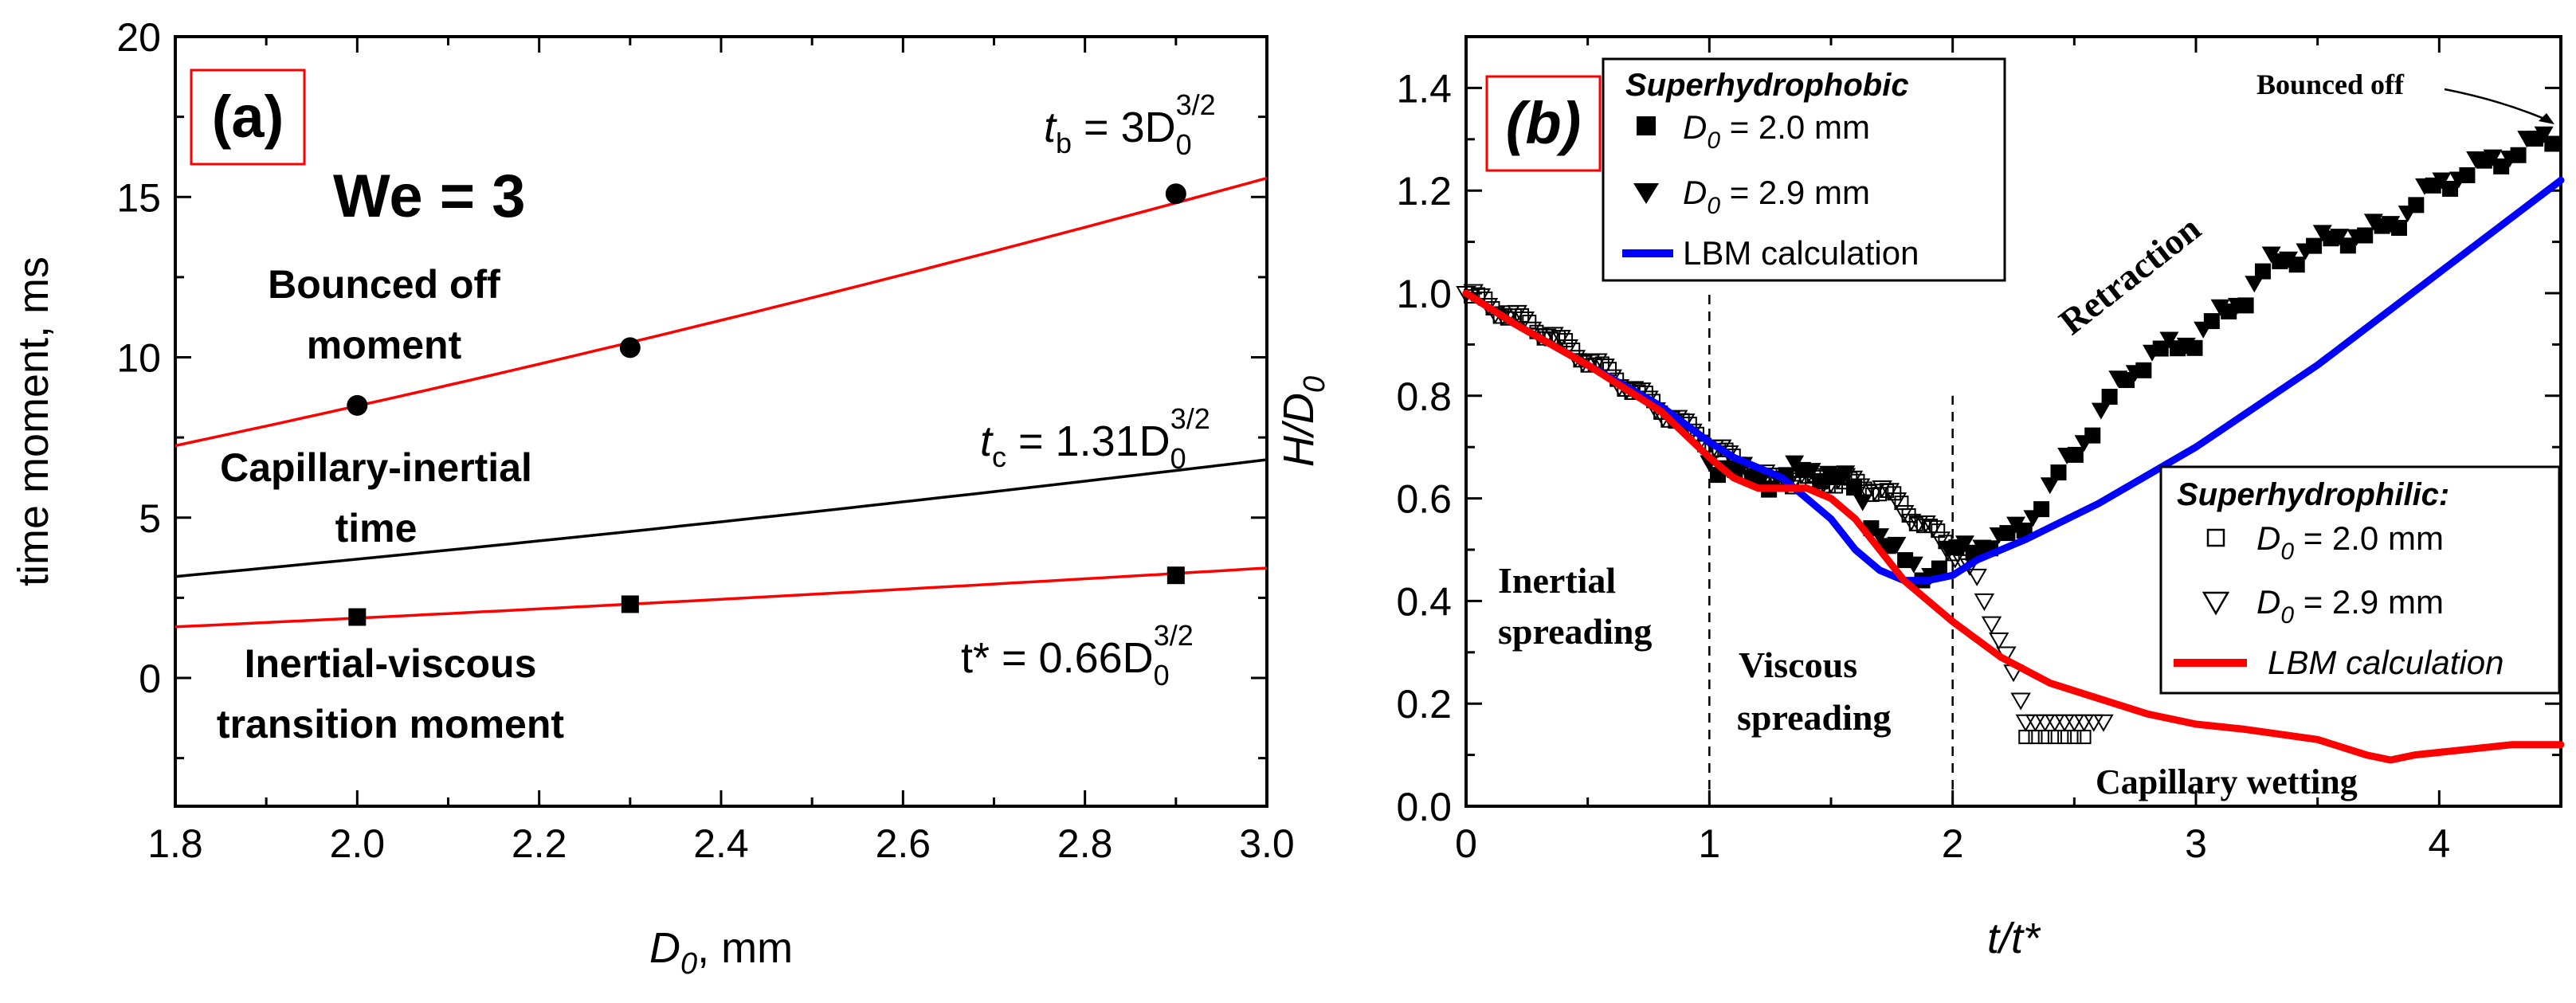 The image size is (2576, 1003). What do you see at coordinates (357, 617) in the screenshot?
I see `data-point-square` at bounding box center [357, 617].